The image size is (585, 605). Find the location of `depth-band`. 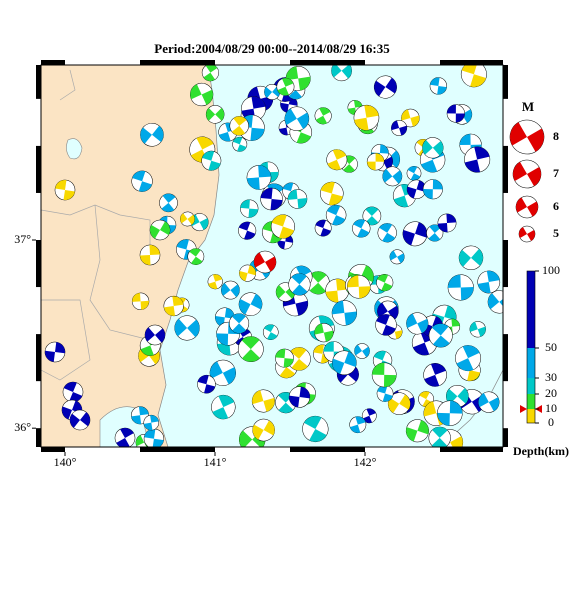

depth-band is located at coordinates (531, 363).